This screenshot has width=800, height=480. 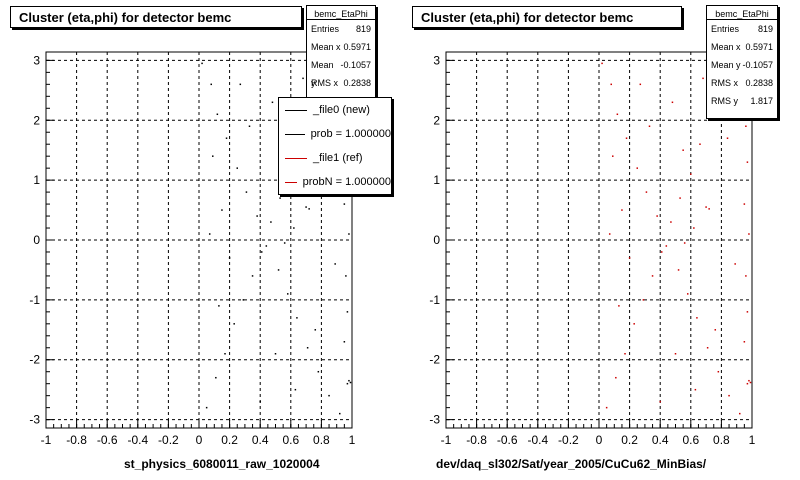 What do you see at coordinates (725, 29) in the screenshot?
I see `right-entries-label: Entries` at bounding box center [725, 29].